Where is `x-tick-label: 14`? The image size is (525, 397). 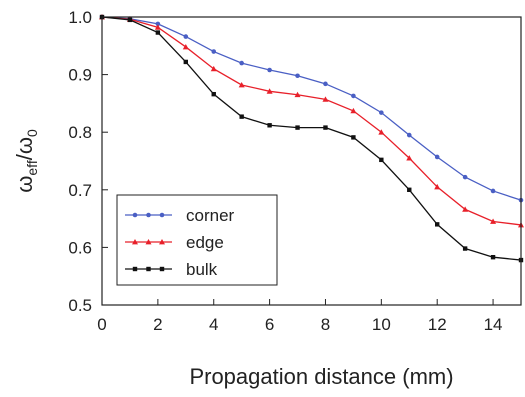 x-tick-label: 14 is located at coordinates (493, 324).